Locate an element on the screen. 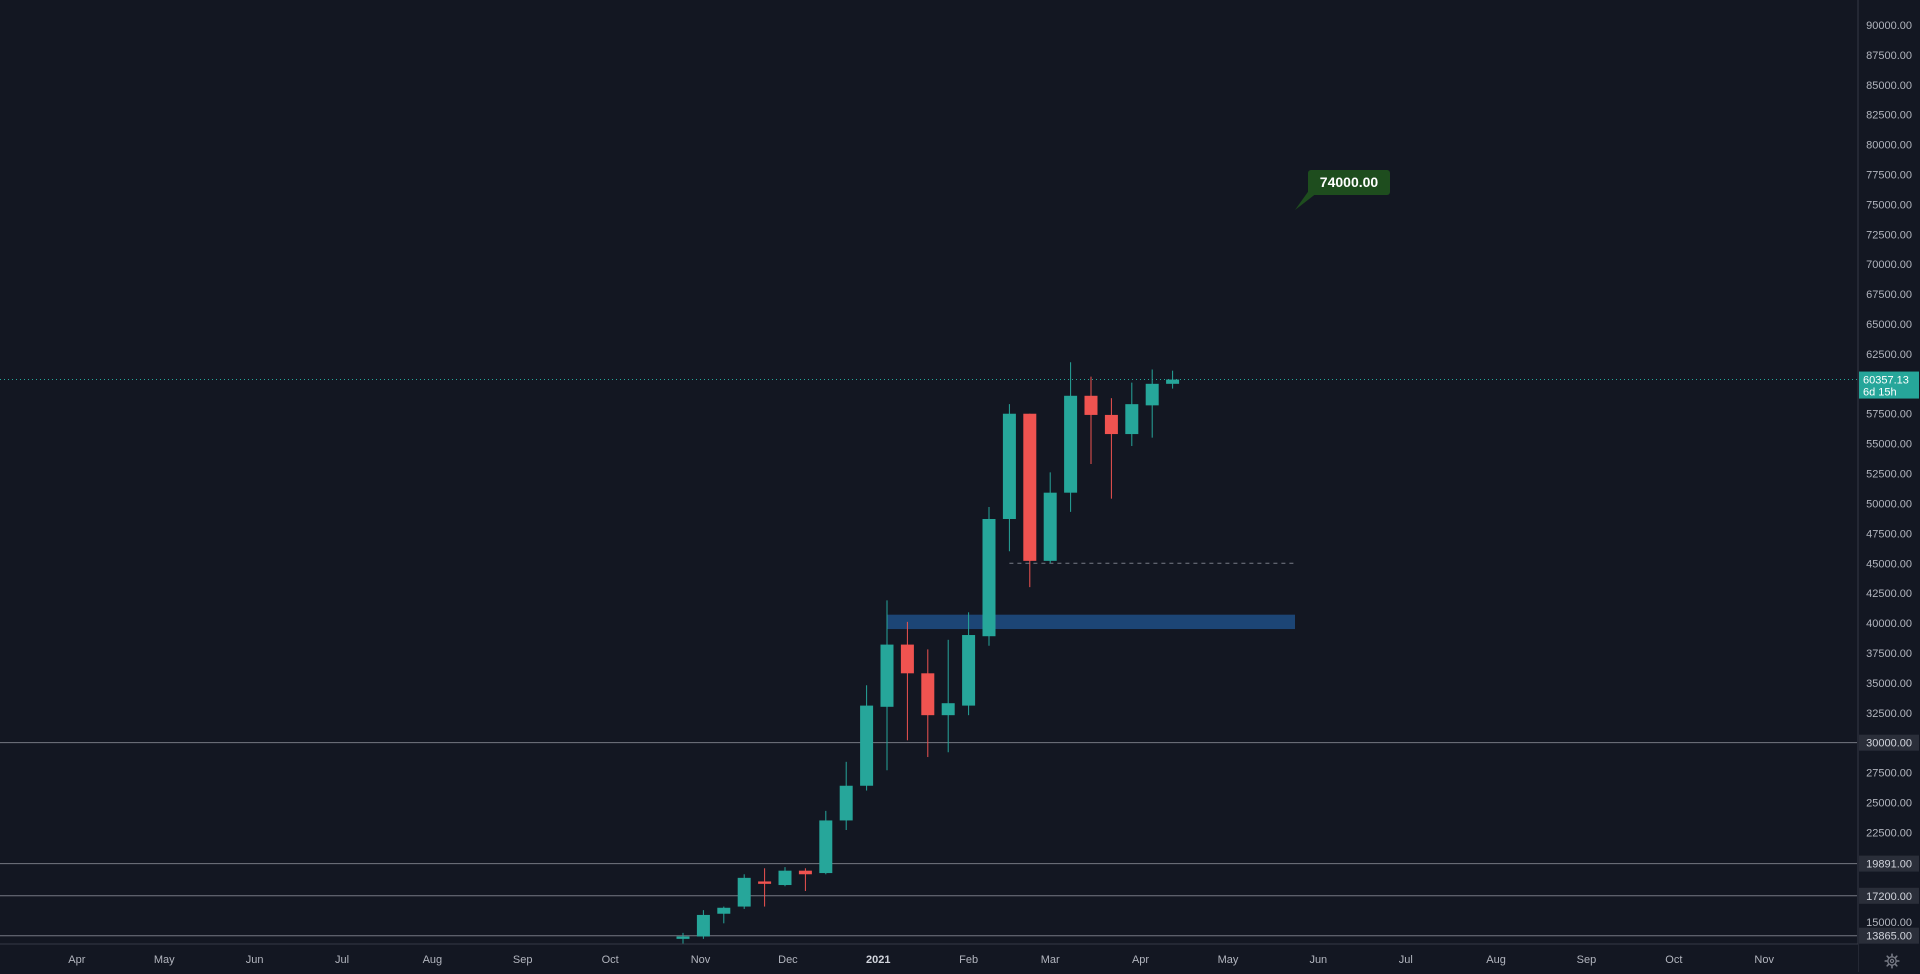  price-tick-label: 42500.00 is located at coordinates (1889, 594).